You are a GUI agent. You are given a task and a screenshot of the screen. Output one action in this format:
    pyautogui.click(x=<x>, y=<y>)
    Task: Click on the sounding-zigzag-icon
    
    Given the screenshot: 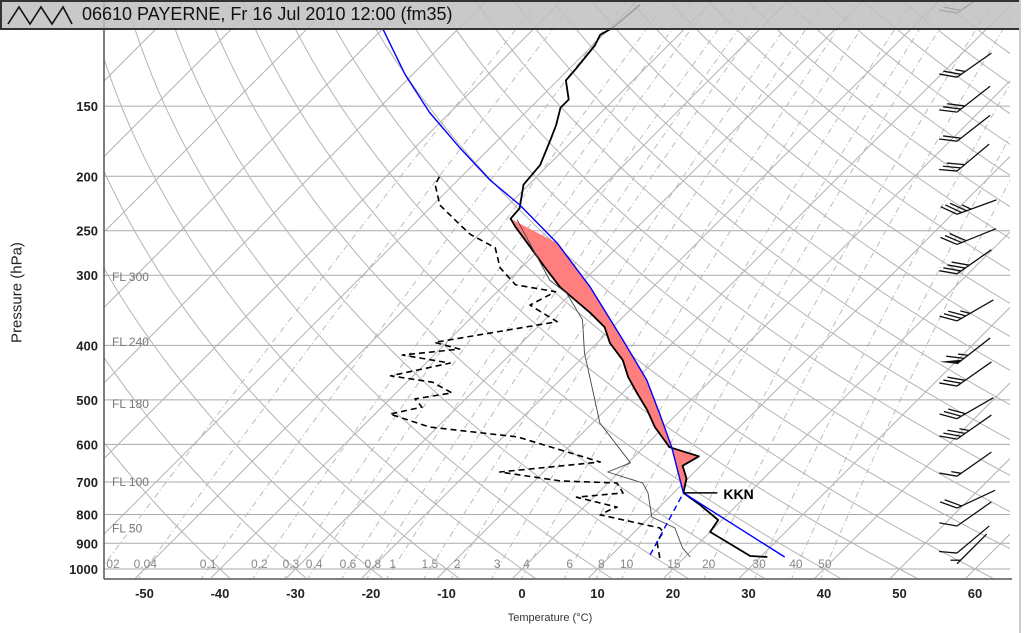 What is the action you would take?
    pyautogui.click(x=40, y=15)
    